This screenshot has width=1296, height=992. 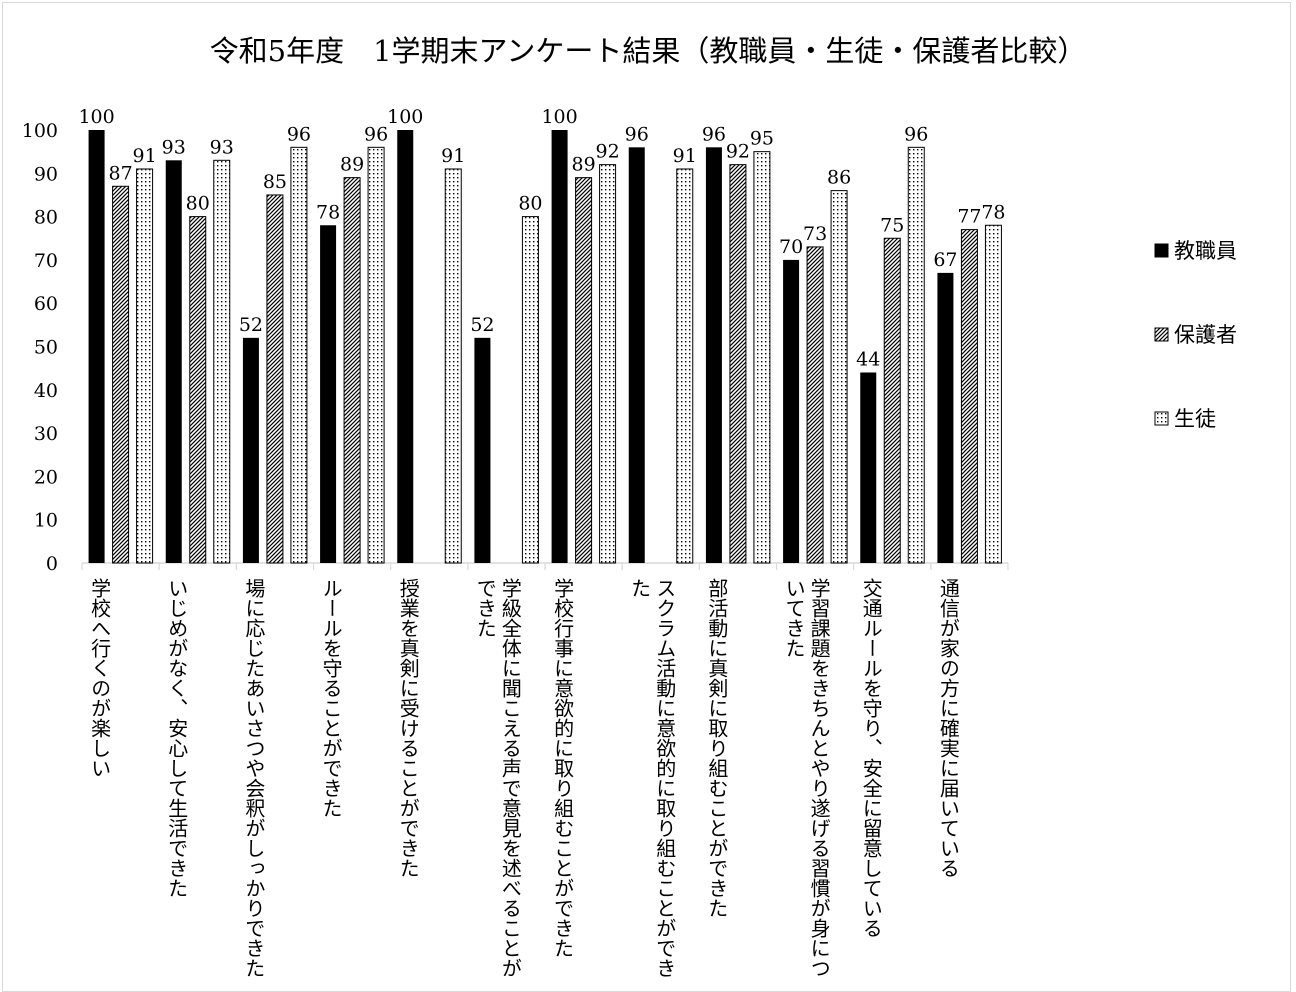 I want to click on category-label-box: 通信が家の方に確実に届いている, so click(x=948, y=728).